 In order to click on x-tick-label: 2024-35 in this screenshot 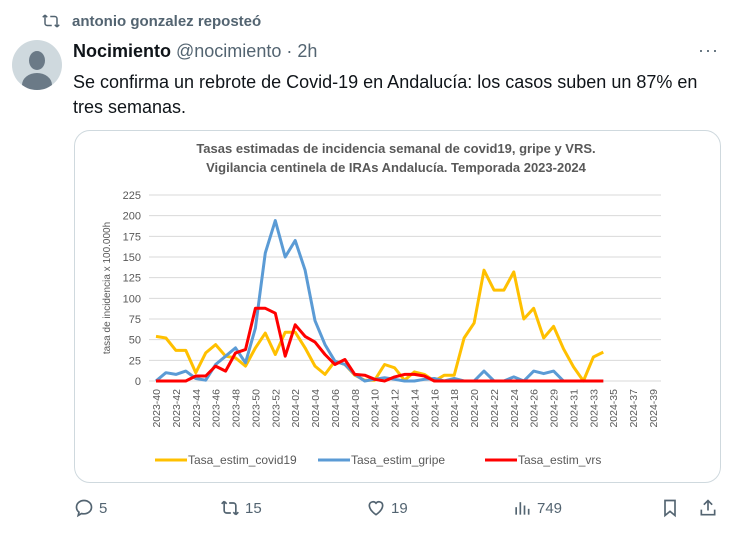, I will do `click(614, 408)`.